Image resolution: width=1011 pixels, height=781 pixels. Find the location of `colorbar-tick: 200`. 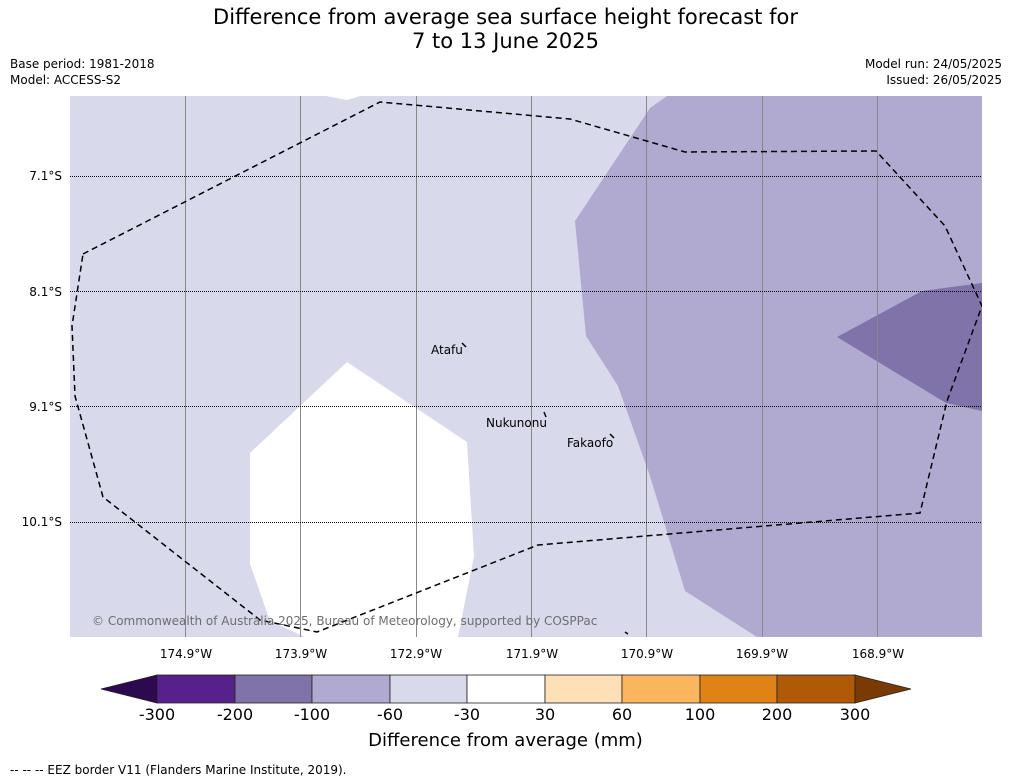

colorbar-tick: 200 is located at coordinates (777, 714).